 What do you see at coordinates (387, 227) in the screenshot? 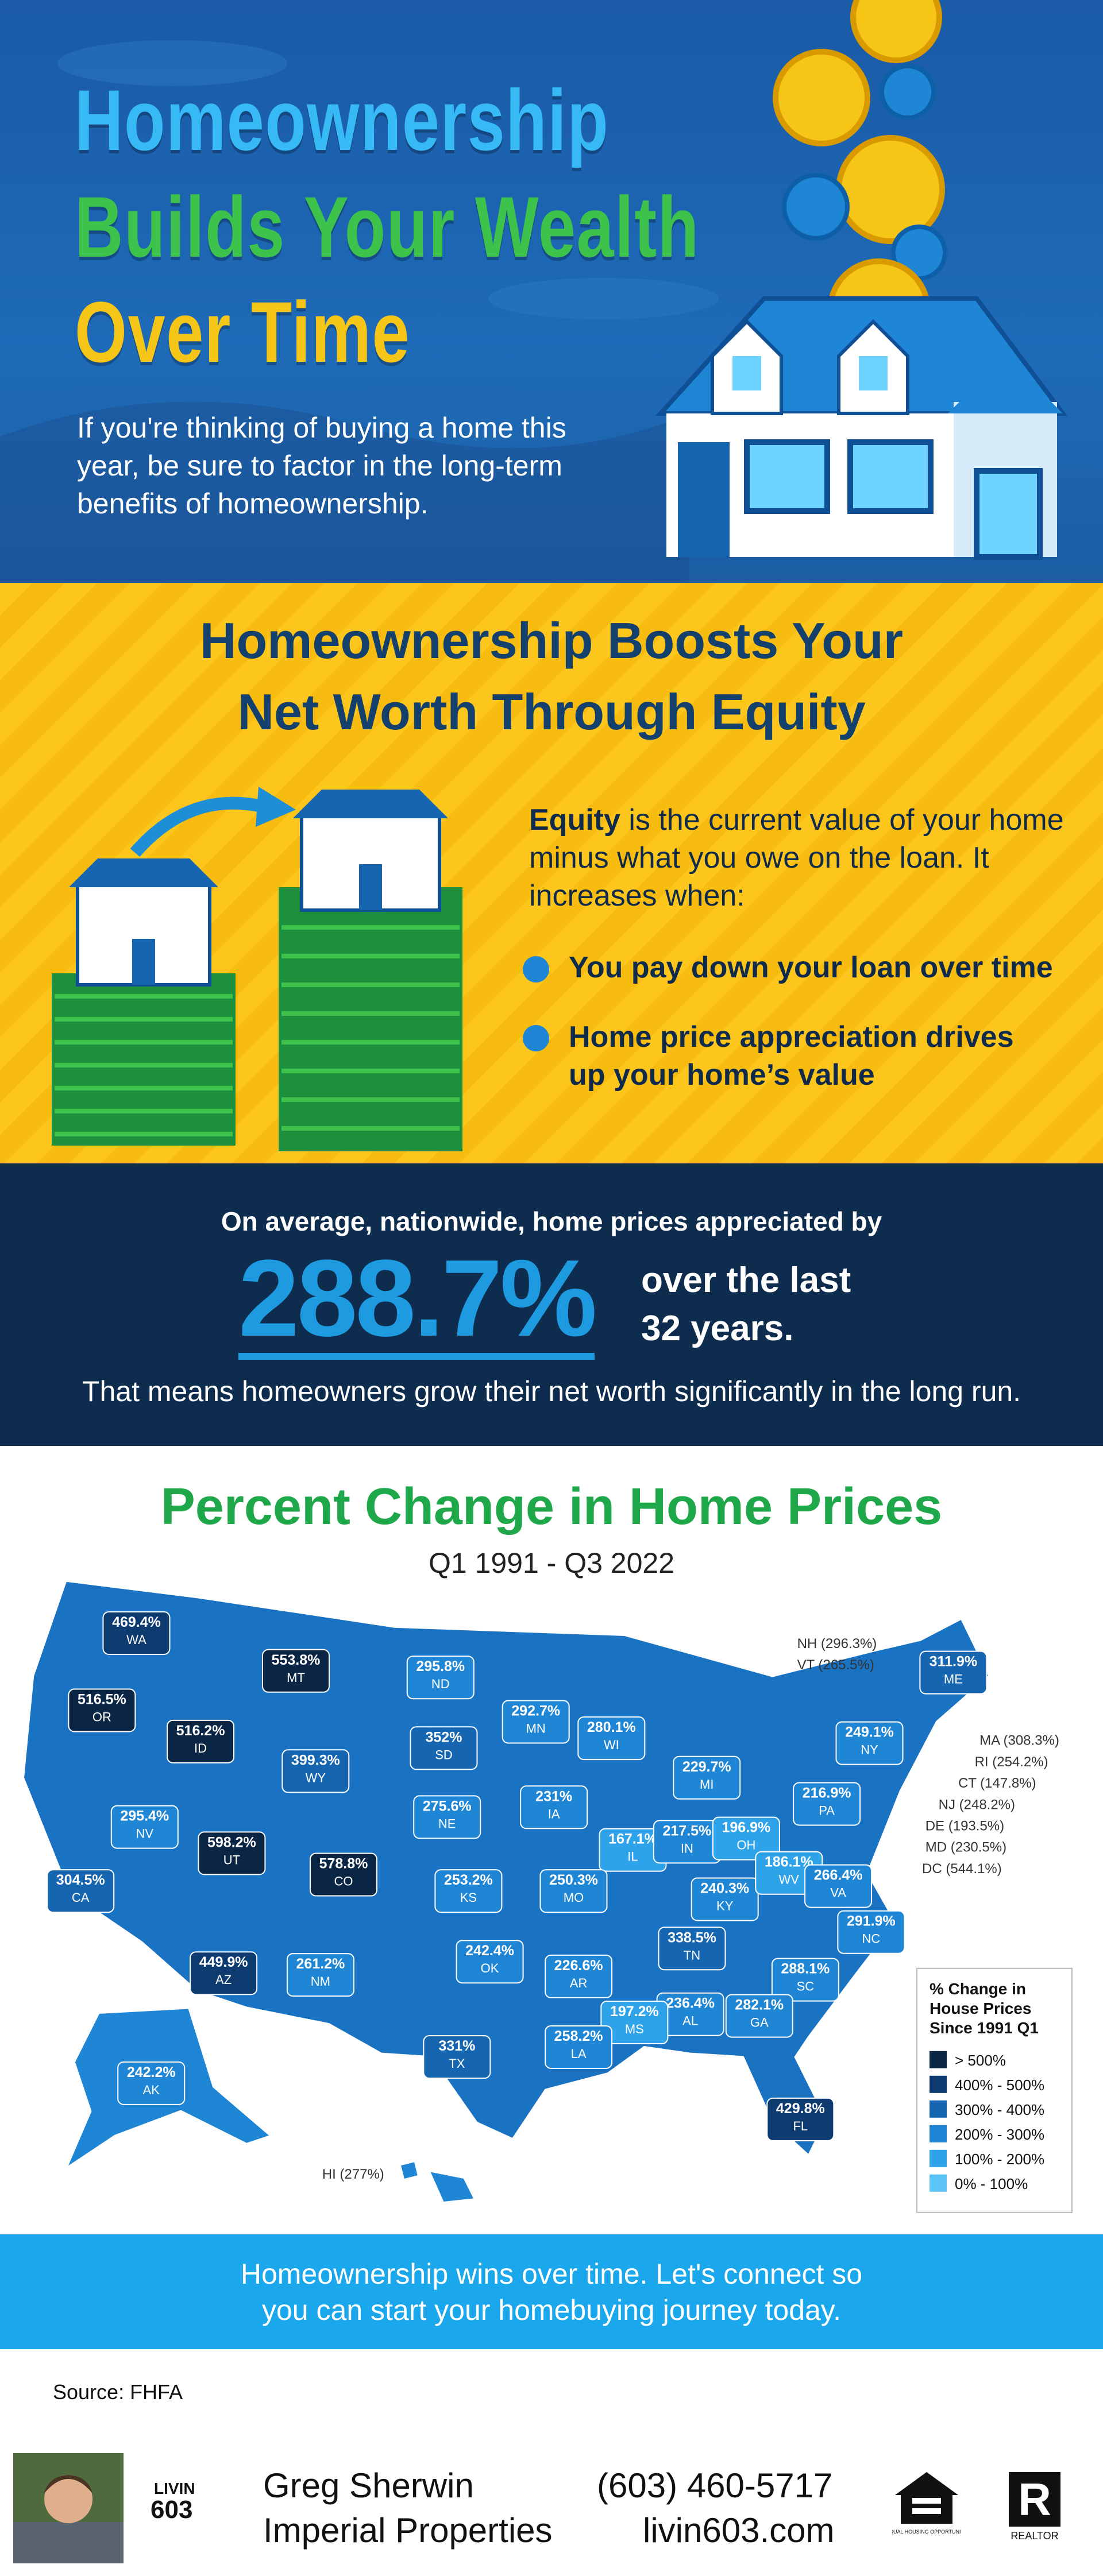
I see `title-line: Builds Your Wealth` at bounding box center [387, 227].